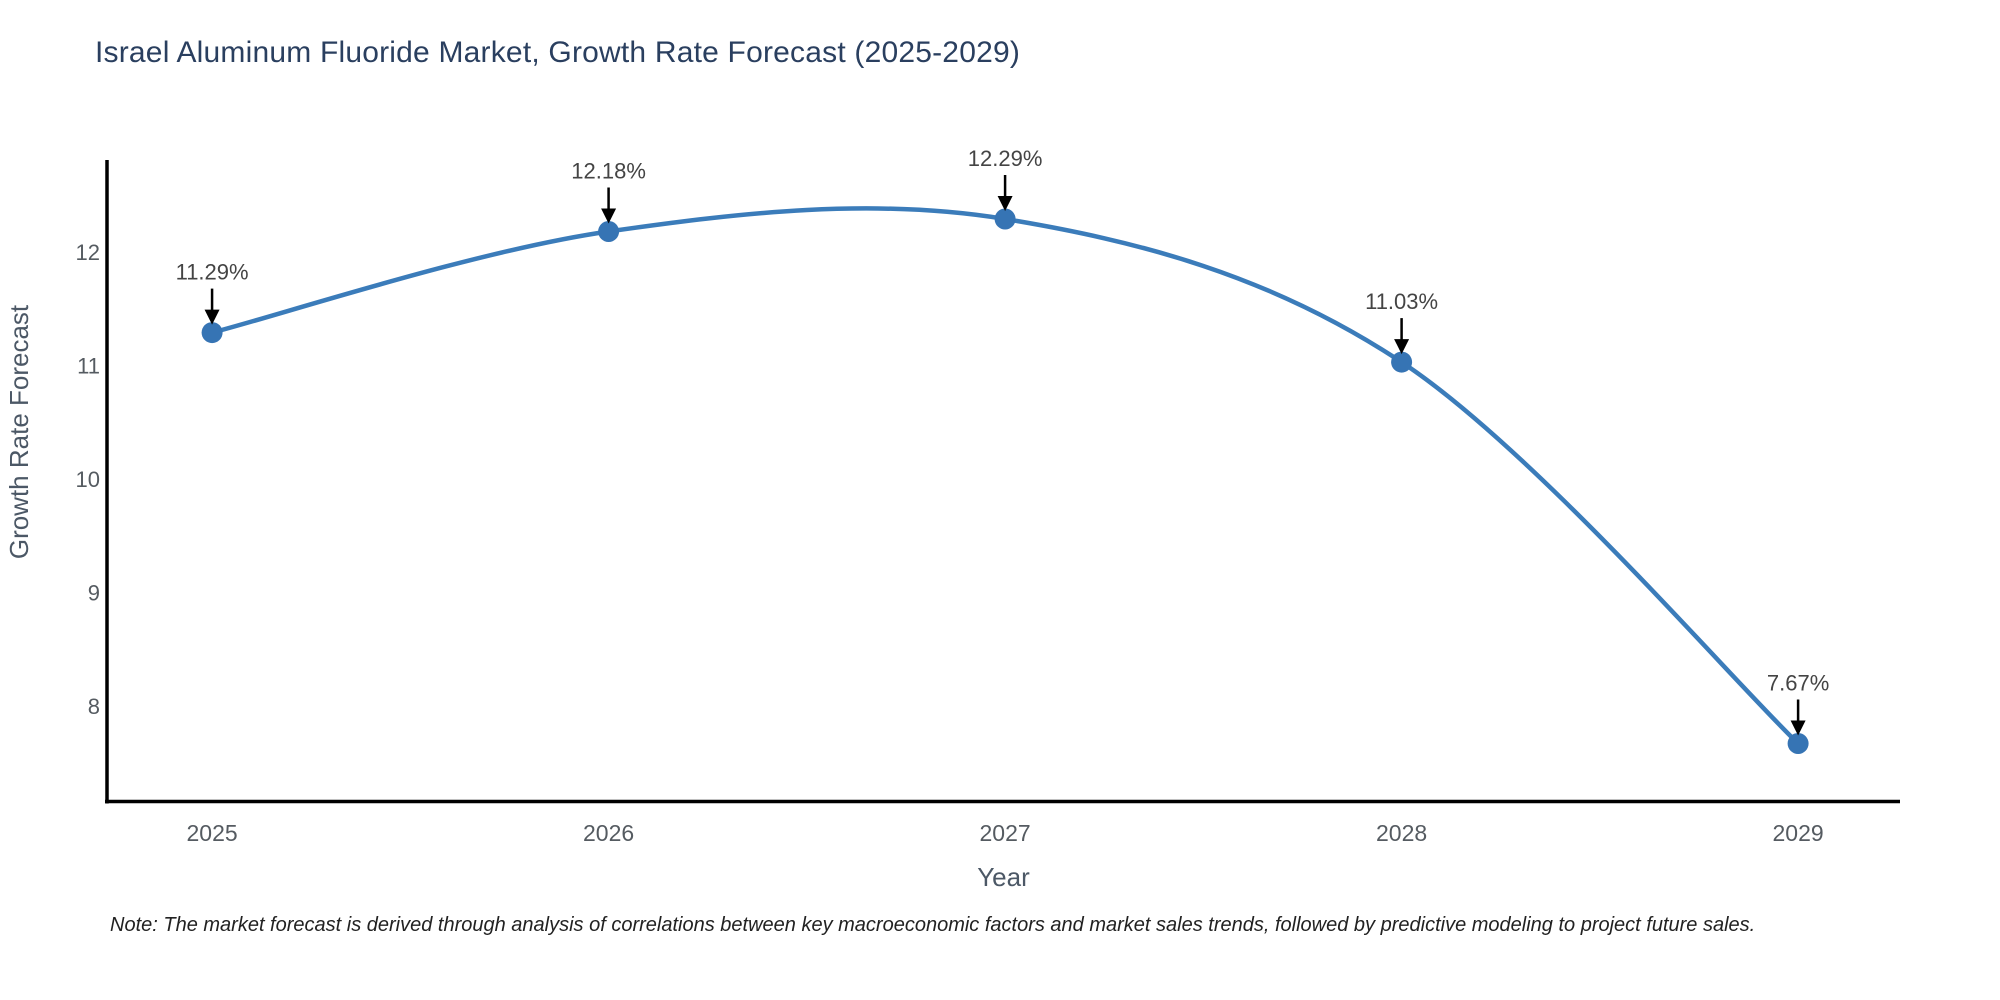 The width and height of the screenshot is (2000, 1000). What do you see at coordinates (19, 431) in the screenshot?
I see `y-axis-title: Growth Rate Forecast` at bounding box center [19, 431].